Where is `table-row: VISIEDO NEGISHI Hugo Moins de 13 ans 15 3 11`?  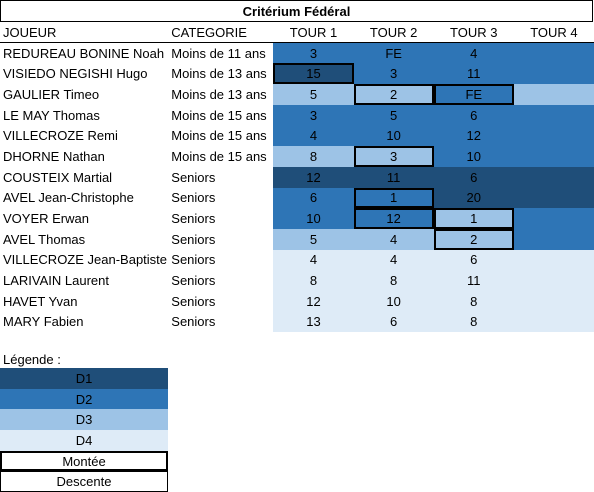
table-row: VISIEDO NEGISHI Hugo Moins de 13 ans 15 3 11 is located at coordinates (297, 74).